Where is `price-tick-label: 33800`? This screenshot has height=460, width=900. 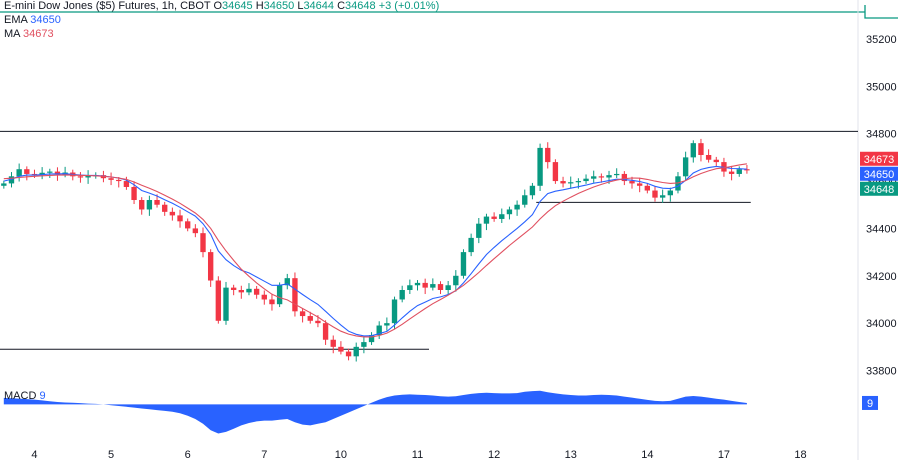
price-tick-label: 33800 is located at coordinates (881, 372).